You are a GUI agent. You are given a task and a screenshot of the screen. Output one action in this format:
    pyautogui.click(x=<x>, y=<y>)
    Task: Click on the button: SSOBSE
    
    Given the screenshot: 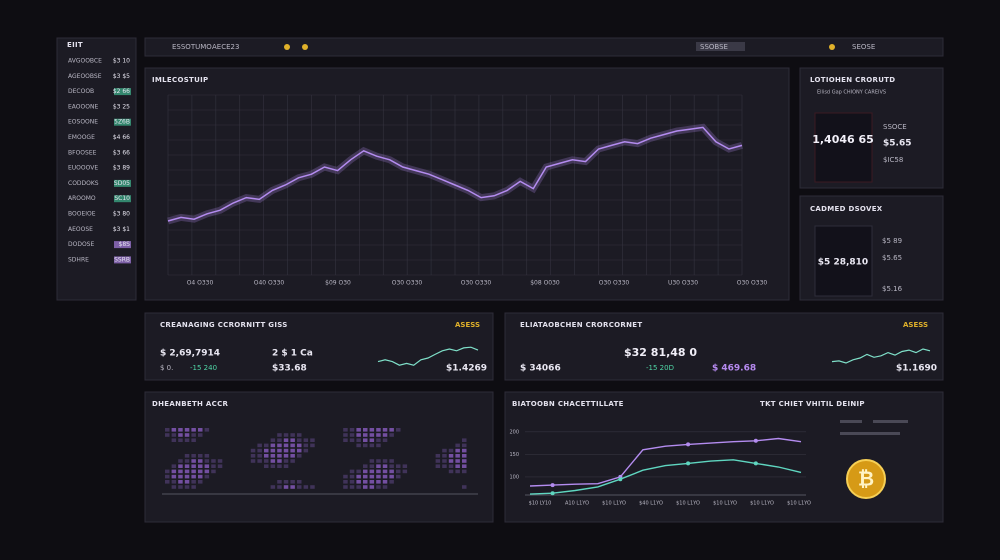 What is the action you would take?
    pyautogui.click(x=714, y=47)
    